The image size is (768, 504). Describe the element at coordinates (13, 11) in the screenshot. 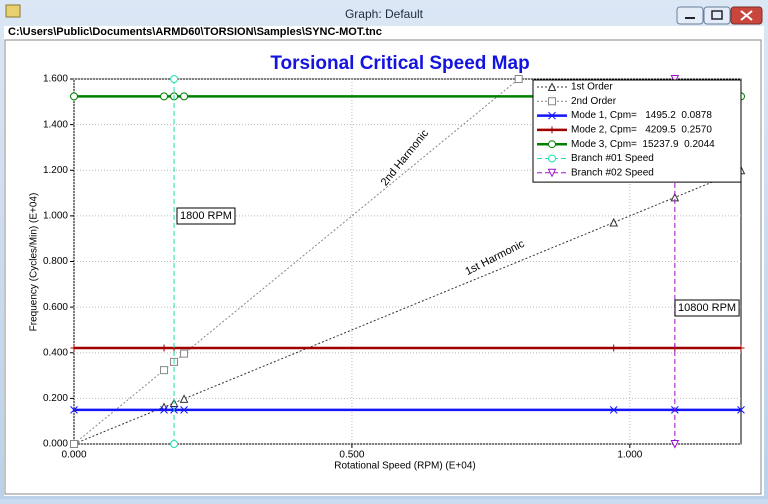

I see `app-icon` at that location.